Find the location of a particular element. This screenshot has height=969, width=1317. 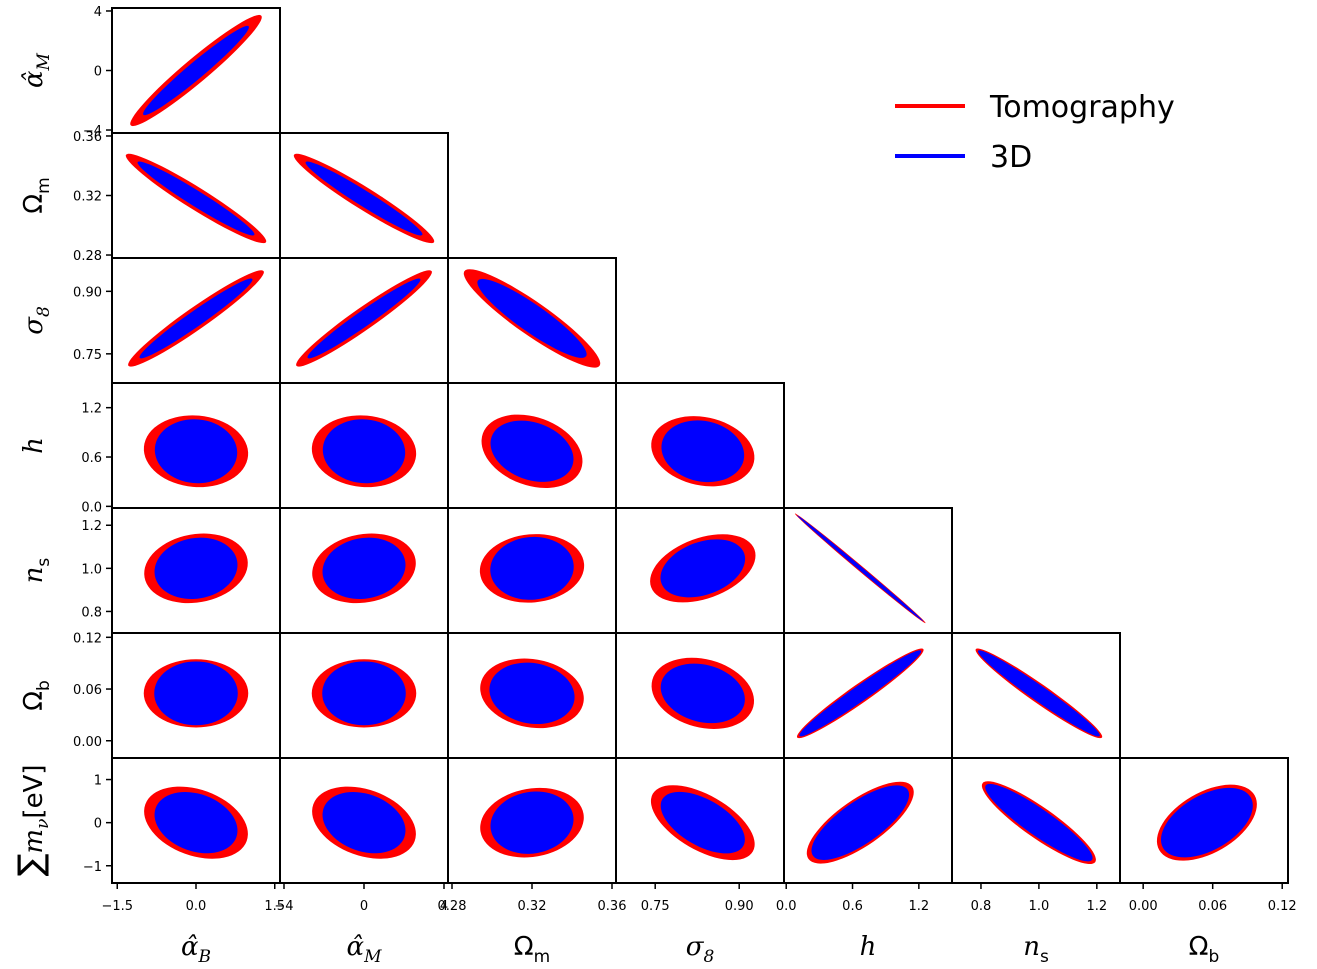

panel-r4-c4 is located at coordinates (868, 570).